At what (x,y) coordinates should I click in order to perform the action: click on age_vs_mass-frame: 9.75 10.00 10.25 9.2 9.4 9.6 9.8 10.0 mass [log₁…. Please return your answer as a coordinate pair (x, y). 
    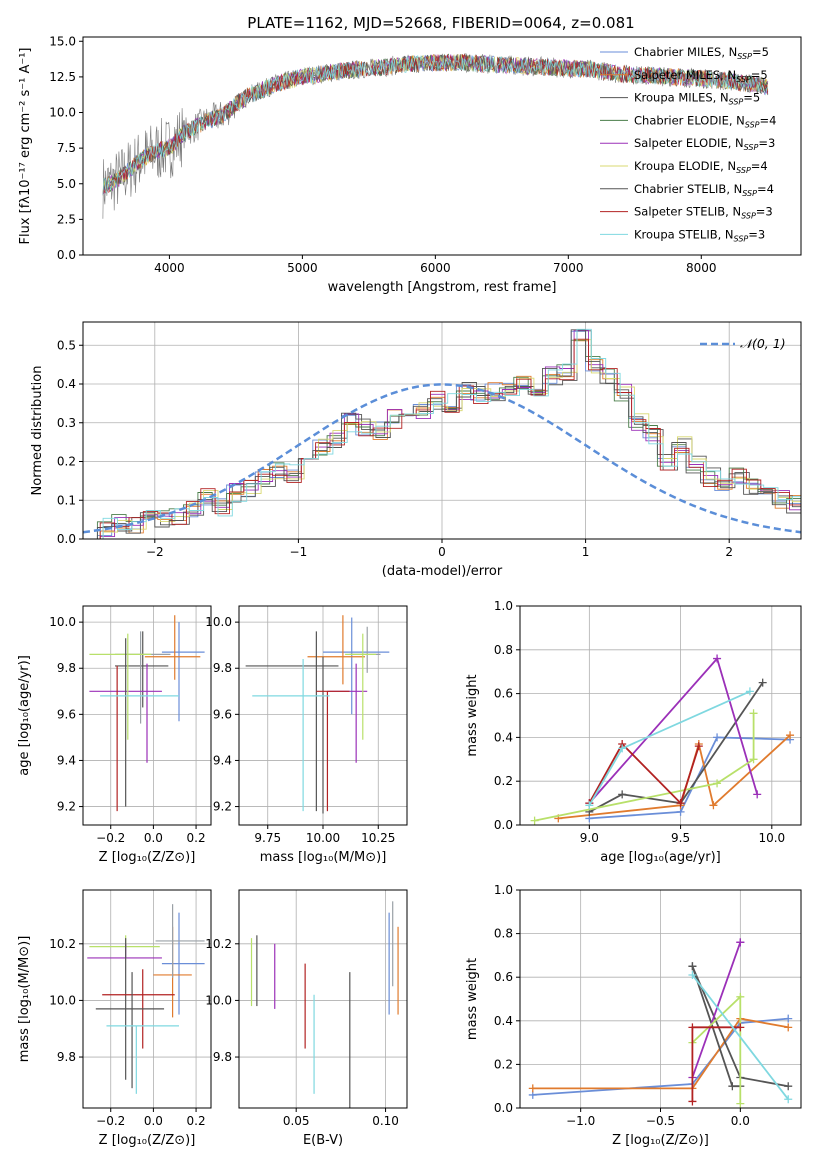
    Looking at the image, I should click on (306, 735).